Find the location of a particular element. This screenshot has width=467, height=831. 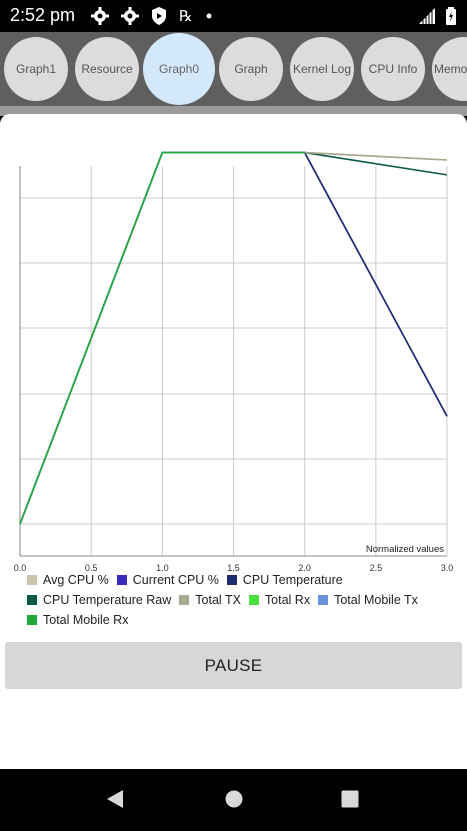

tab-label: Graph is located at coordinates (251, 69).